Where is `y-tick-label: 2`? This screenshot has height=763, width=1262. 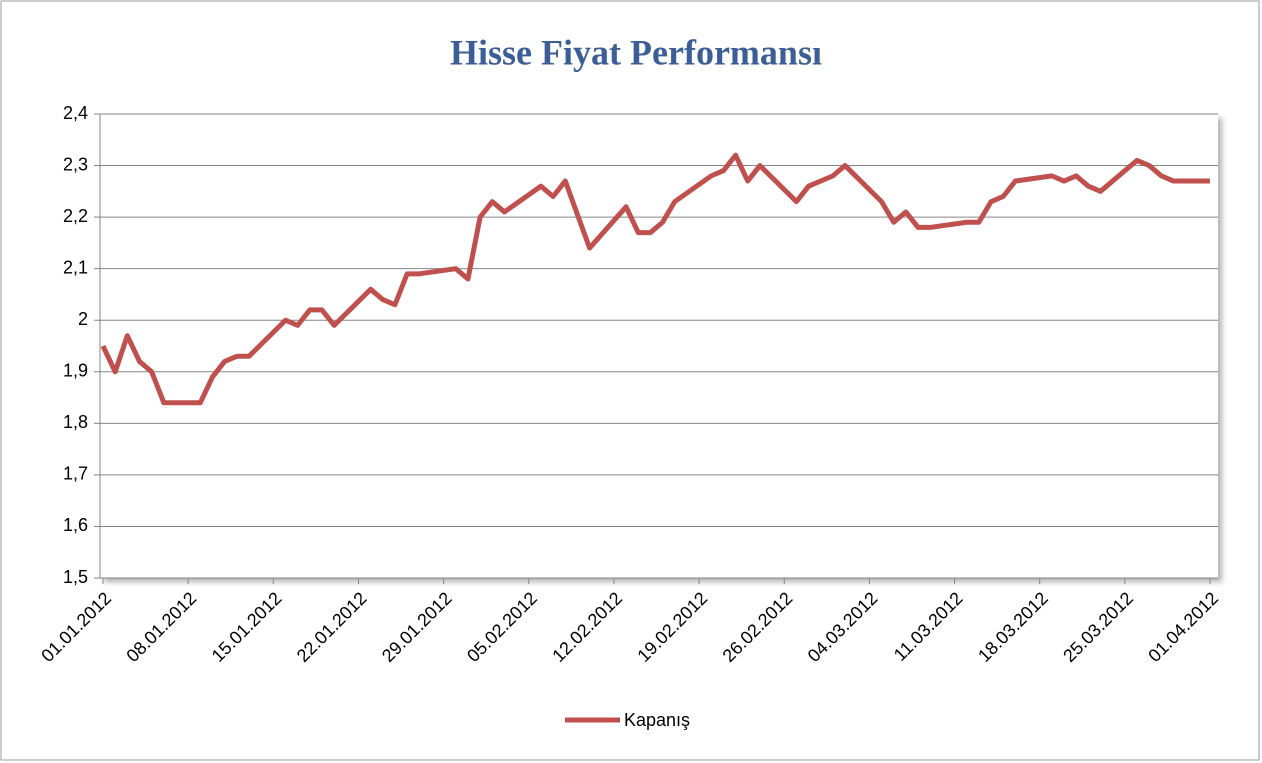
y-tick-label: 2 is located at coordinates (83, 319).